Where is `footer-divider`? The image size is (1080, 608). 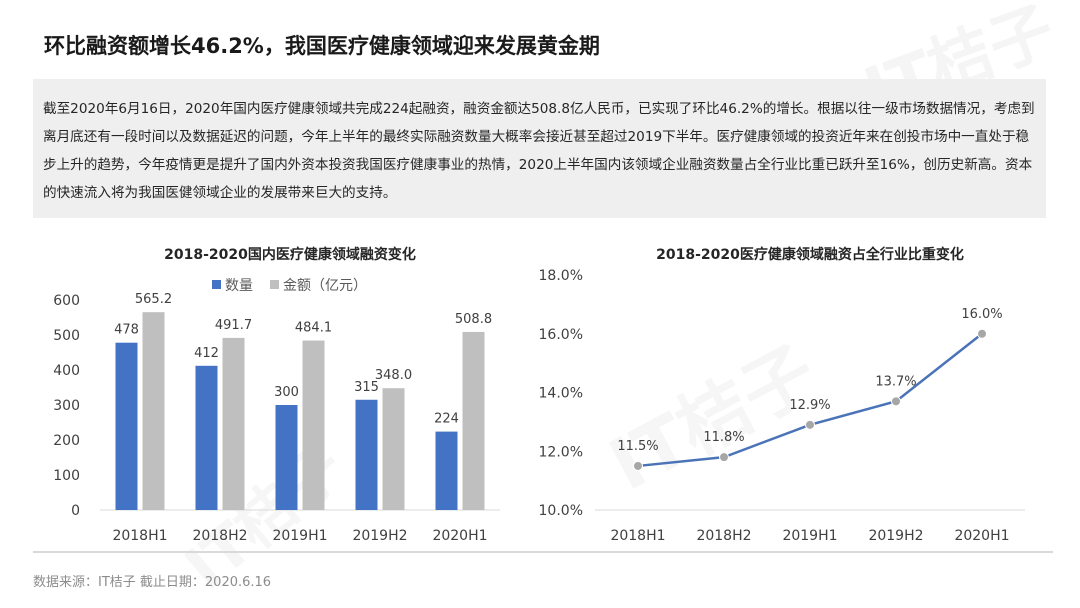
footer-divider is located at coordinates (543, 552).